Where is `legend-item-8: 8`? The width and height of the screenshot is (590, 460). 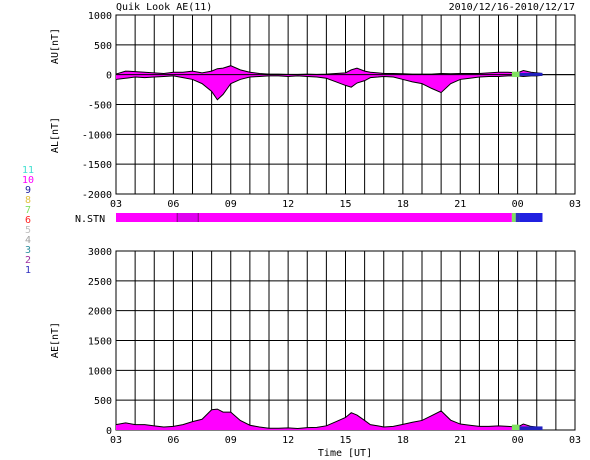 legend-item-8: 8 is located at coordinates (28, 200).